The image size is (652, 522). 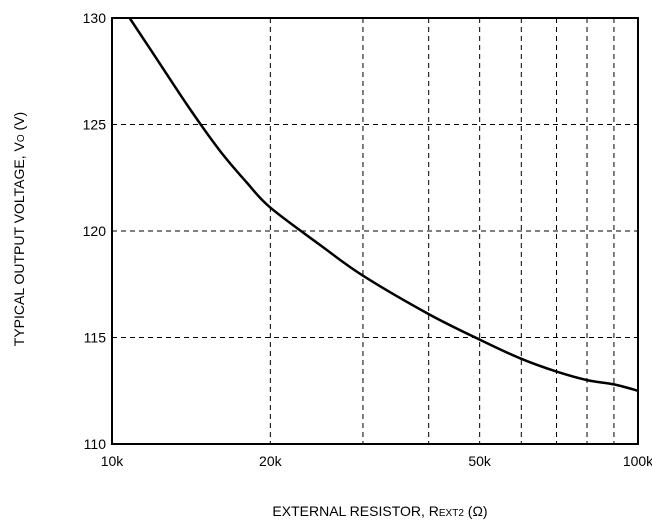 I want to click on y-tick-label: 130, so click(x=95, y=18).